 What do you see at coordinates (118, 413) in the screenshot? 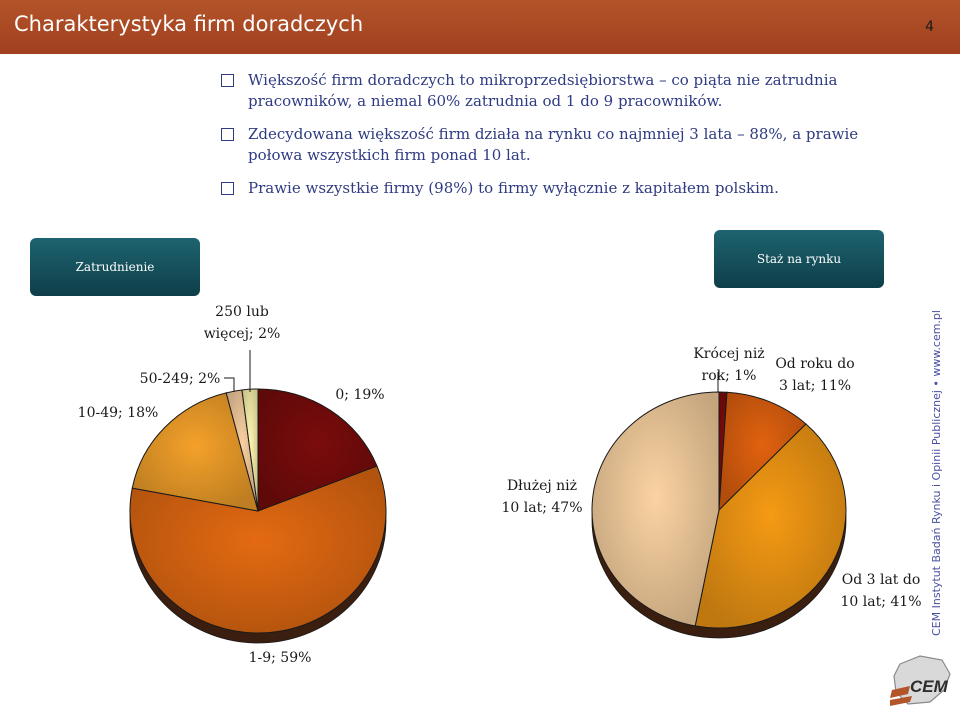
I see `data-label-10-49: 10-49; 18%` at bounding box center [118, 413].